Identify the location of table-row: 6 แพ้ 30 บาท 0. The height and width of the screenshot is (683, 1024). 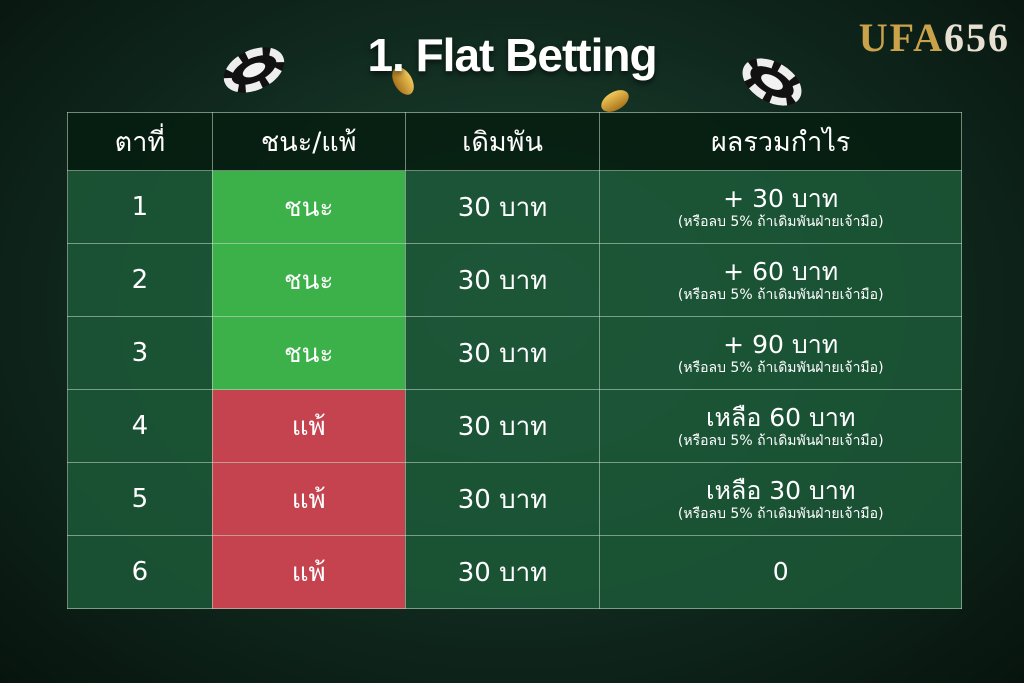
(514, 572).